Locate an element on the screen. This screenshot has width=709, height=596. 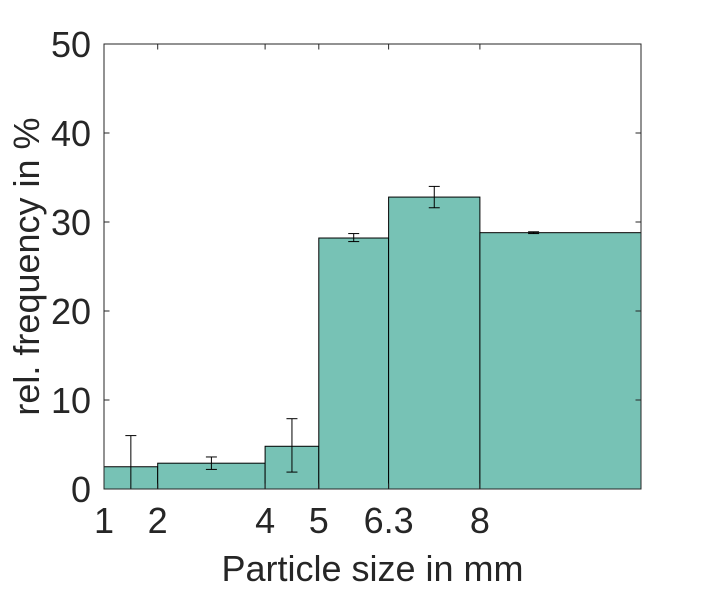
x-tick-label: 1 is located at coordinates (104, 520).